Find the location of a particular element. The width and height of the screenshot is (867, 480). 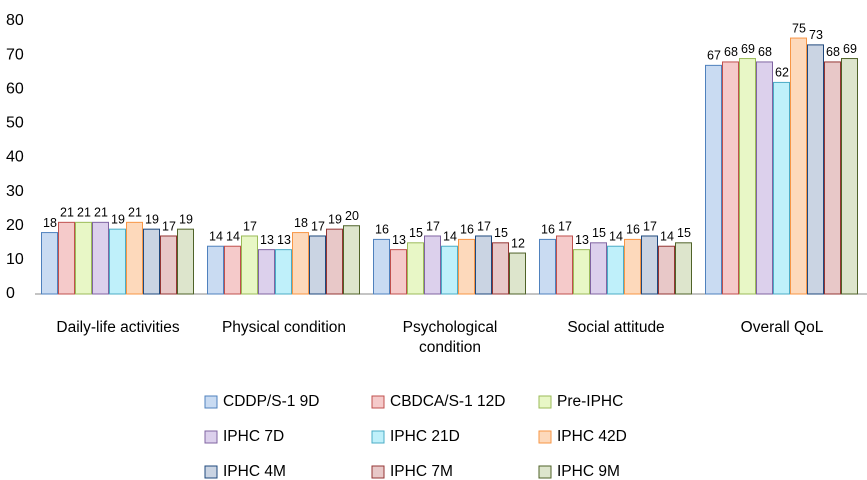

x-tick-label: Social attitude is located at coordinates (616, 327).